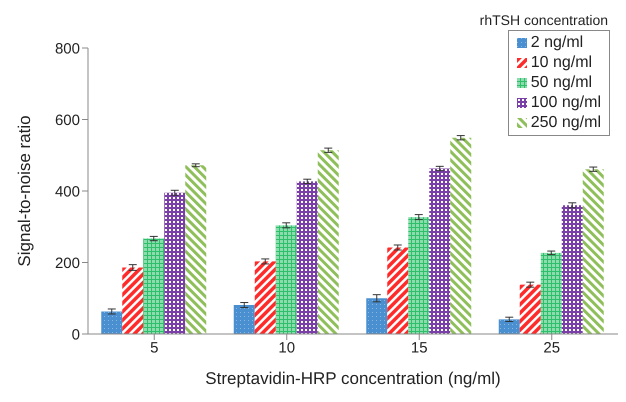 The image size is (626, 402). What do you see at coordinates (67, 120) in the screenshot?
I see `y-tick-label: 600` at bounding box center [67, 120].